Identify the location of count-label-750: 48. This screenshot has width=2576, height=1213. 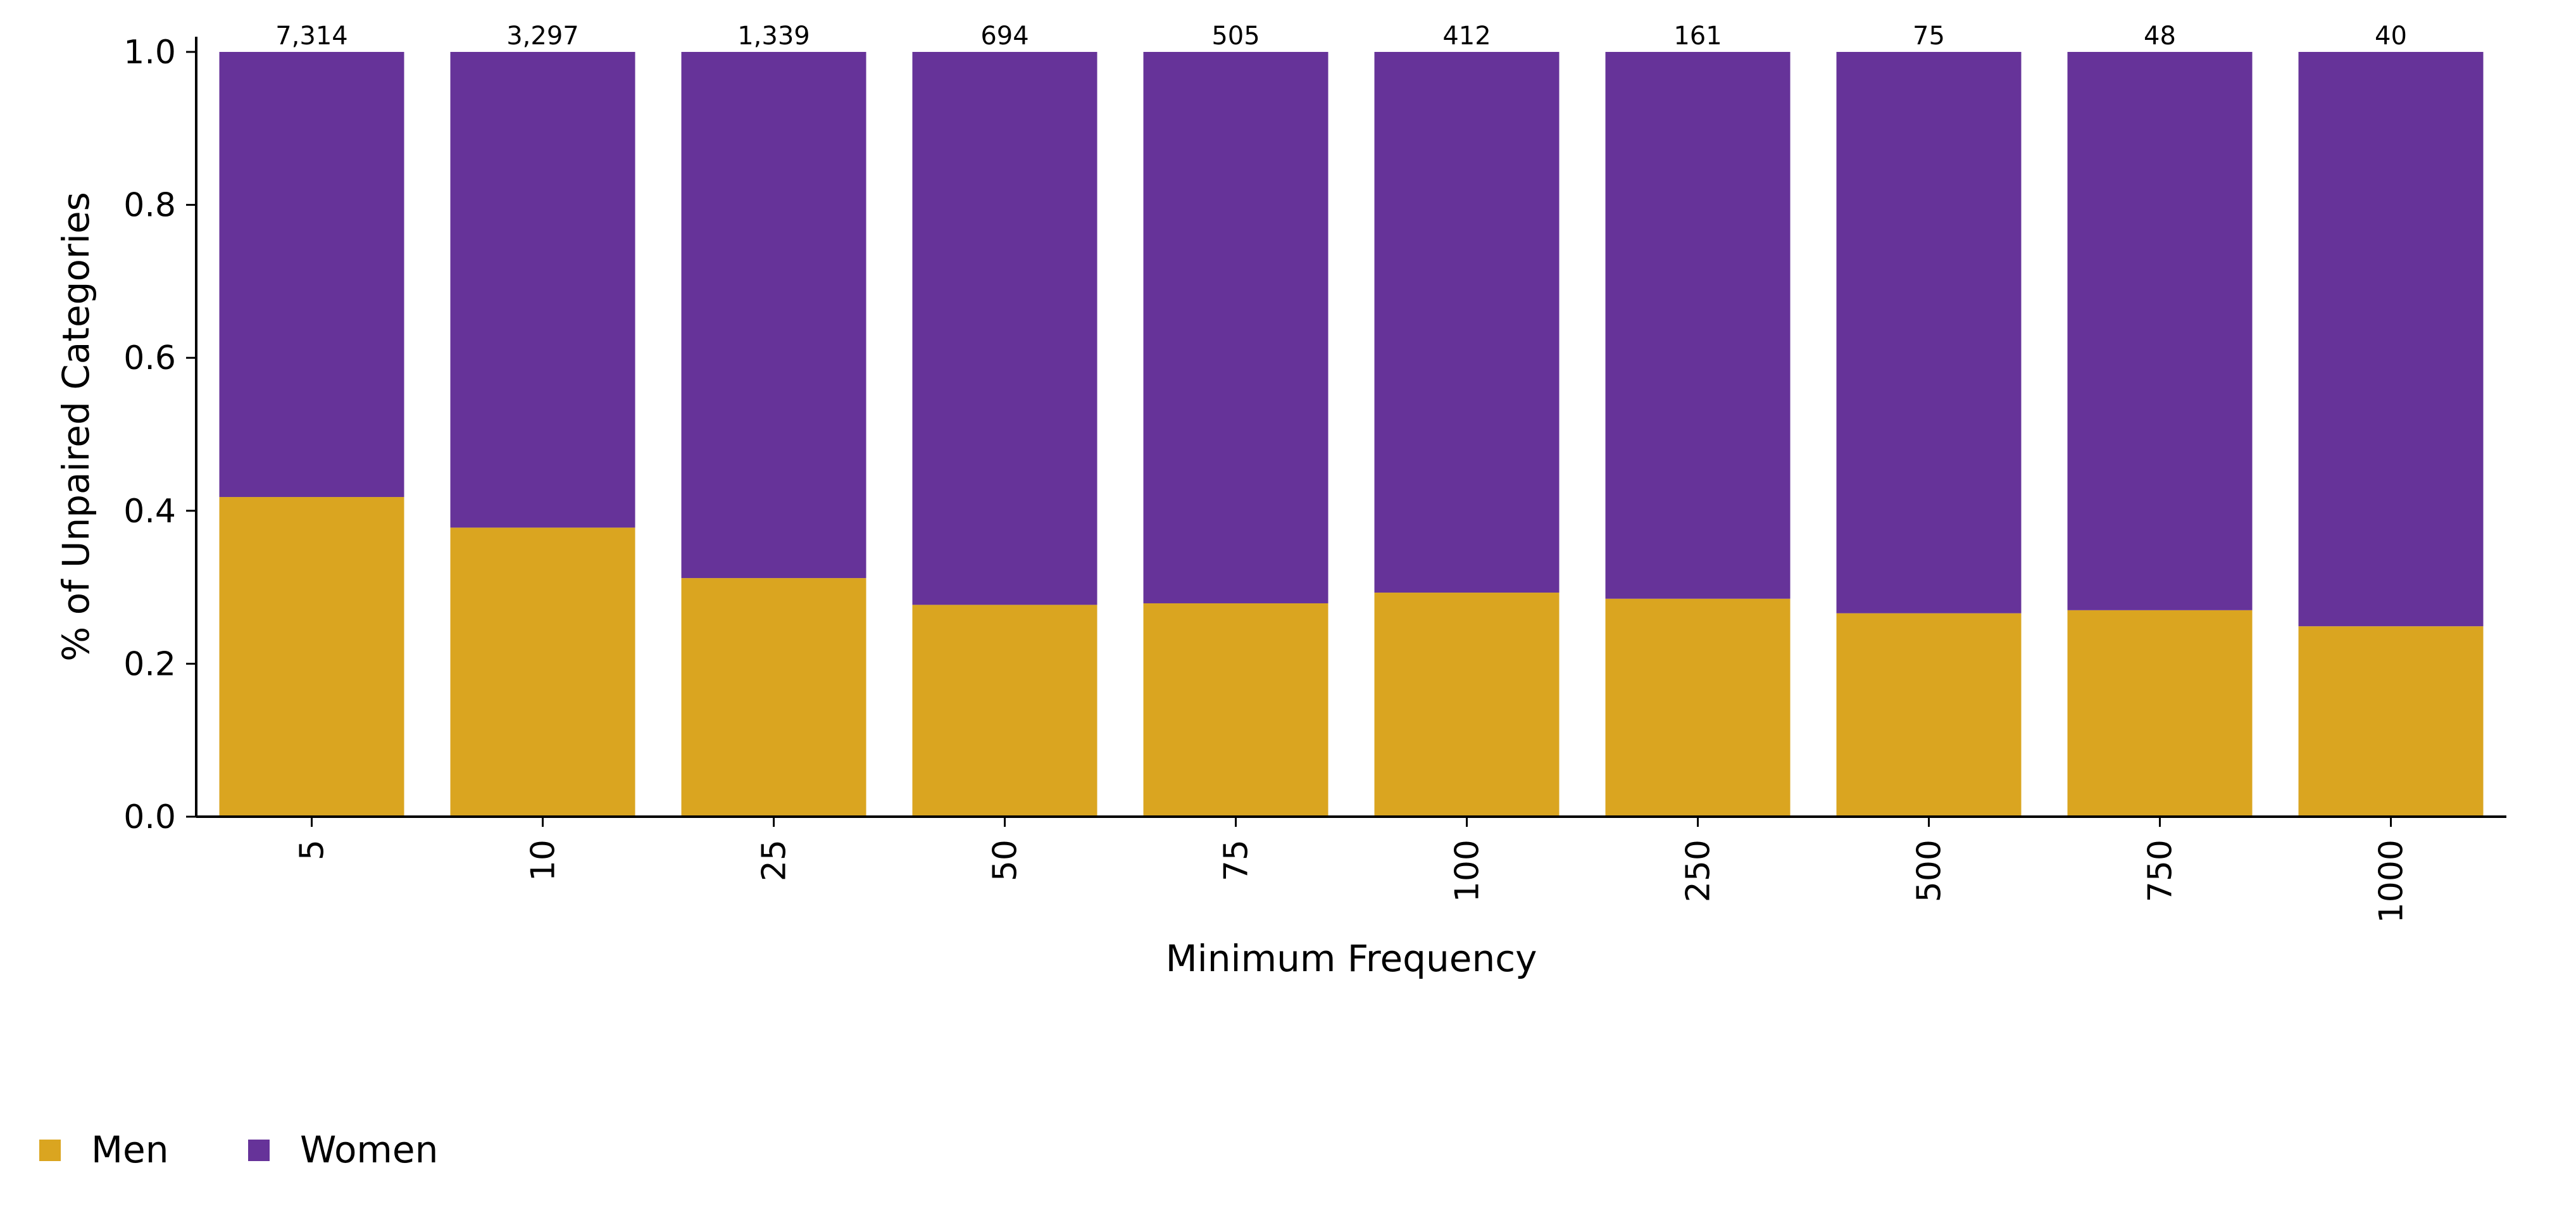
(2160, 36).